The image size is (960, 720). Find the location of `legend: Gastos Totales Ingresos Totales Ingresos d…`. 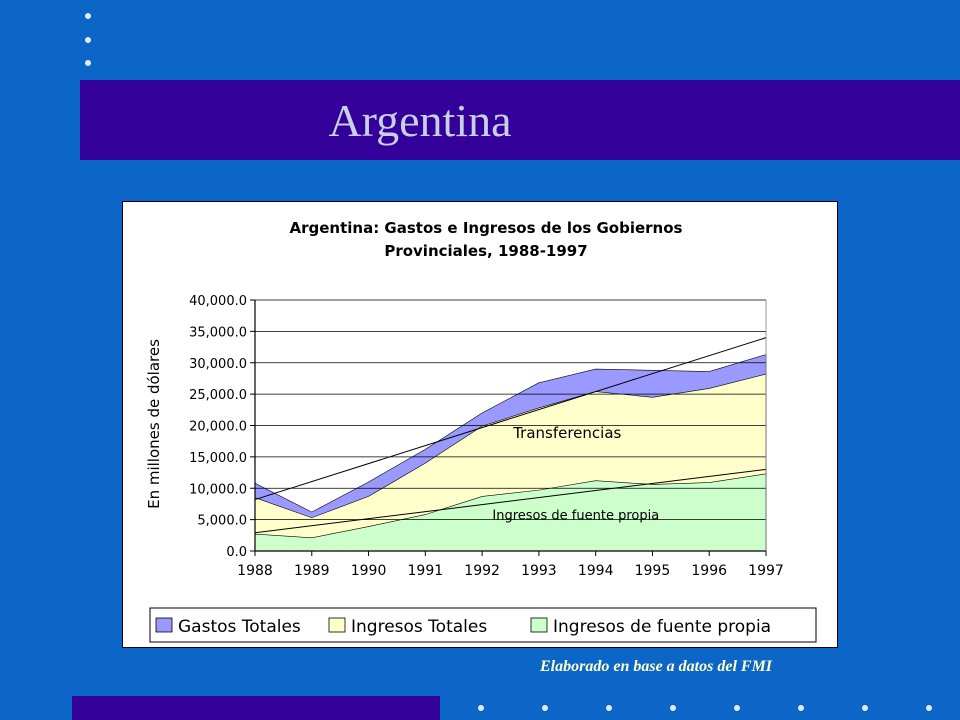

legend: Gastos Totales Ingresos Totales Ingresos d… is located at coordinates (483, 625).